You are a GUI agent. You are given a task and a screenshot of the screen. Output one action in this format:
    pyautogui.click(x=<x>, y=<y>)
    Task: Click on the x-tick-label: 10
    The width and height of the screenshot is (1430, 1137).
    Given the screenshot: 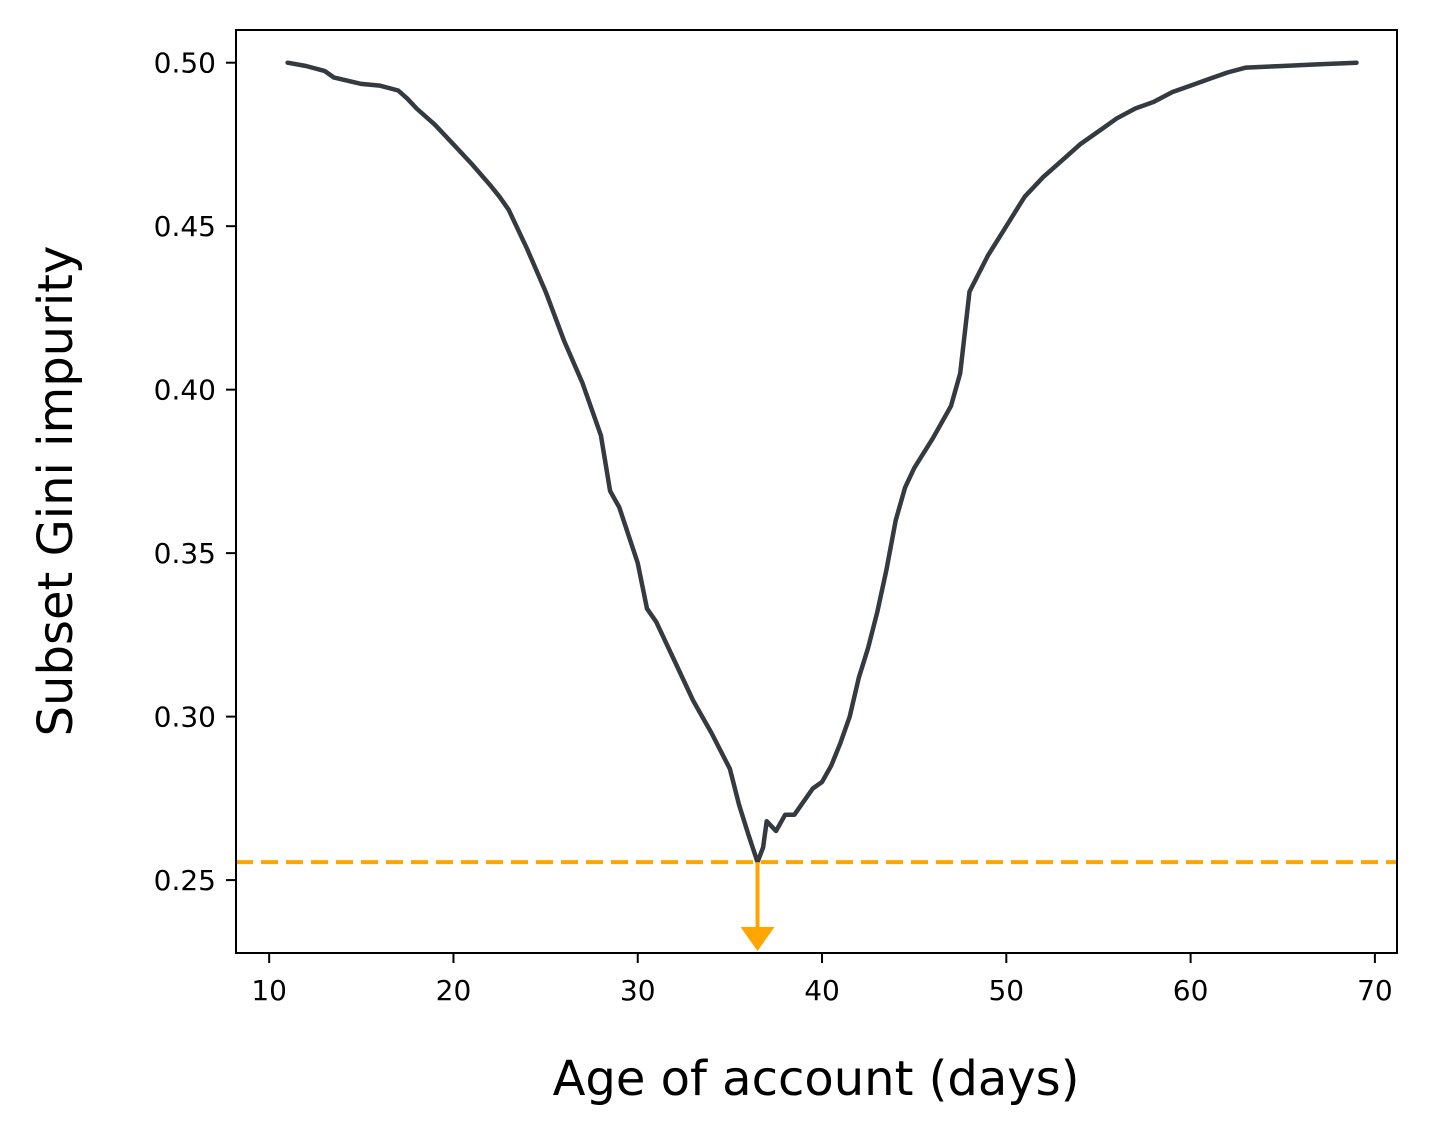 What is the action you would take?
    pyautogui.click(x=269, y=990)
    